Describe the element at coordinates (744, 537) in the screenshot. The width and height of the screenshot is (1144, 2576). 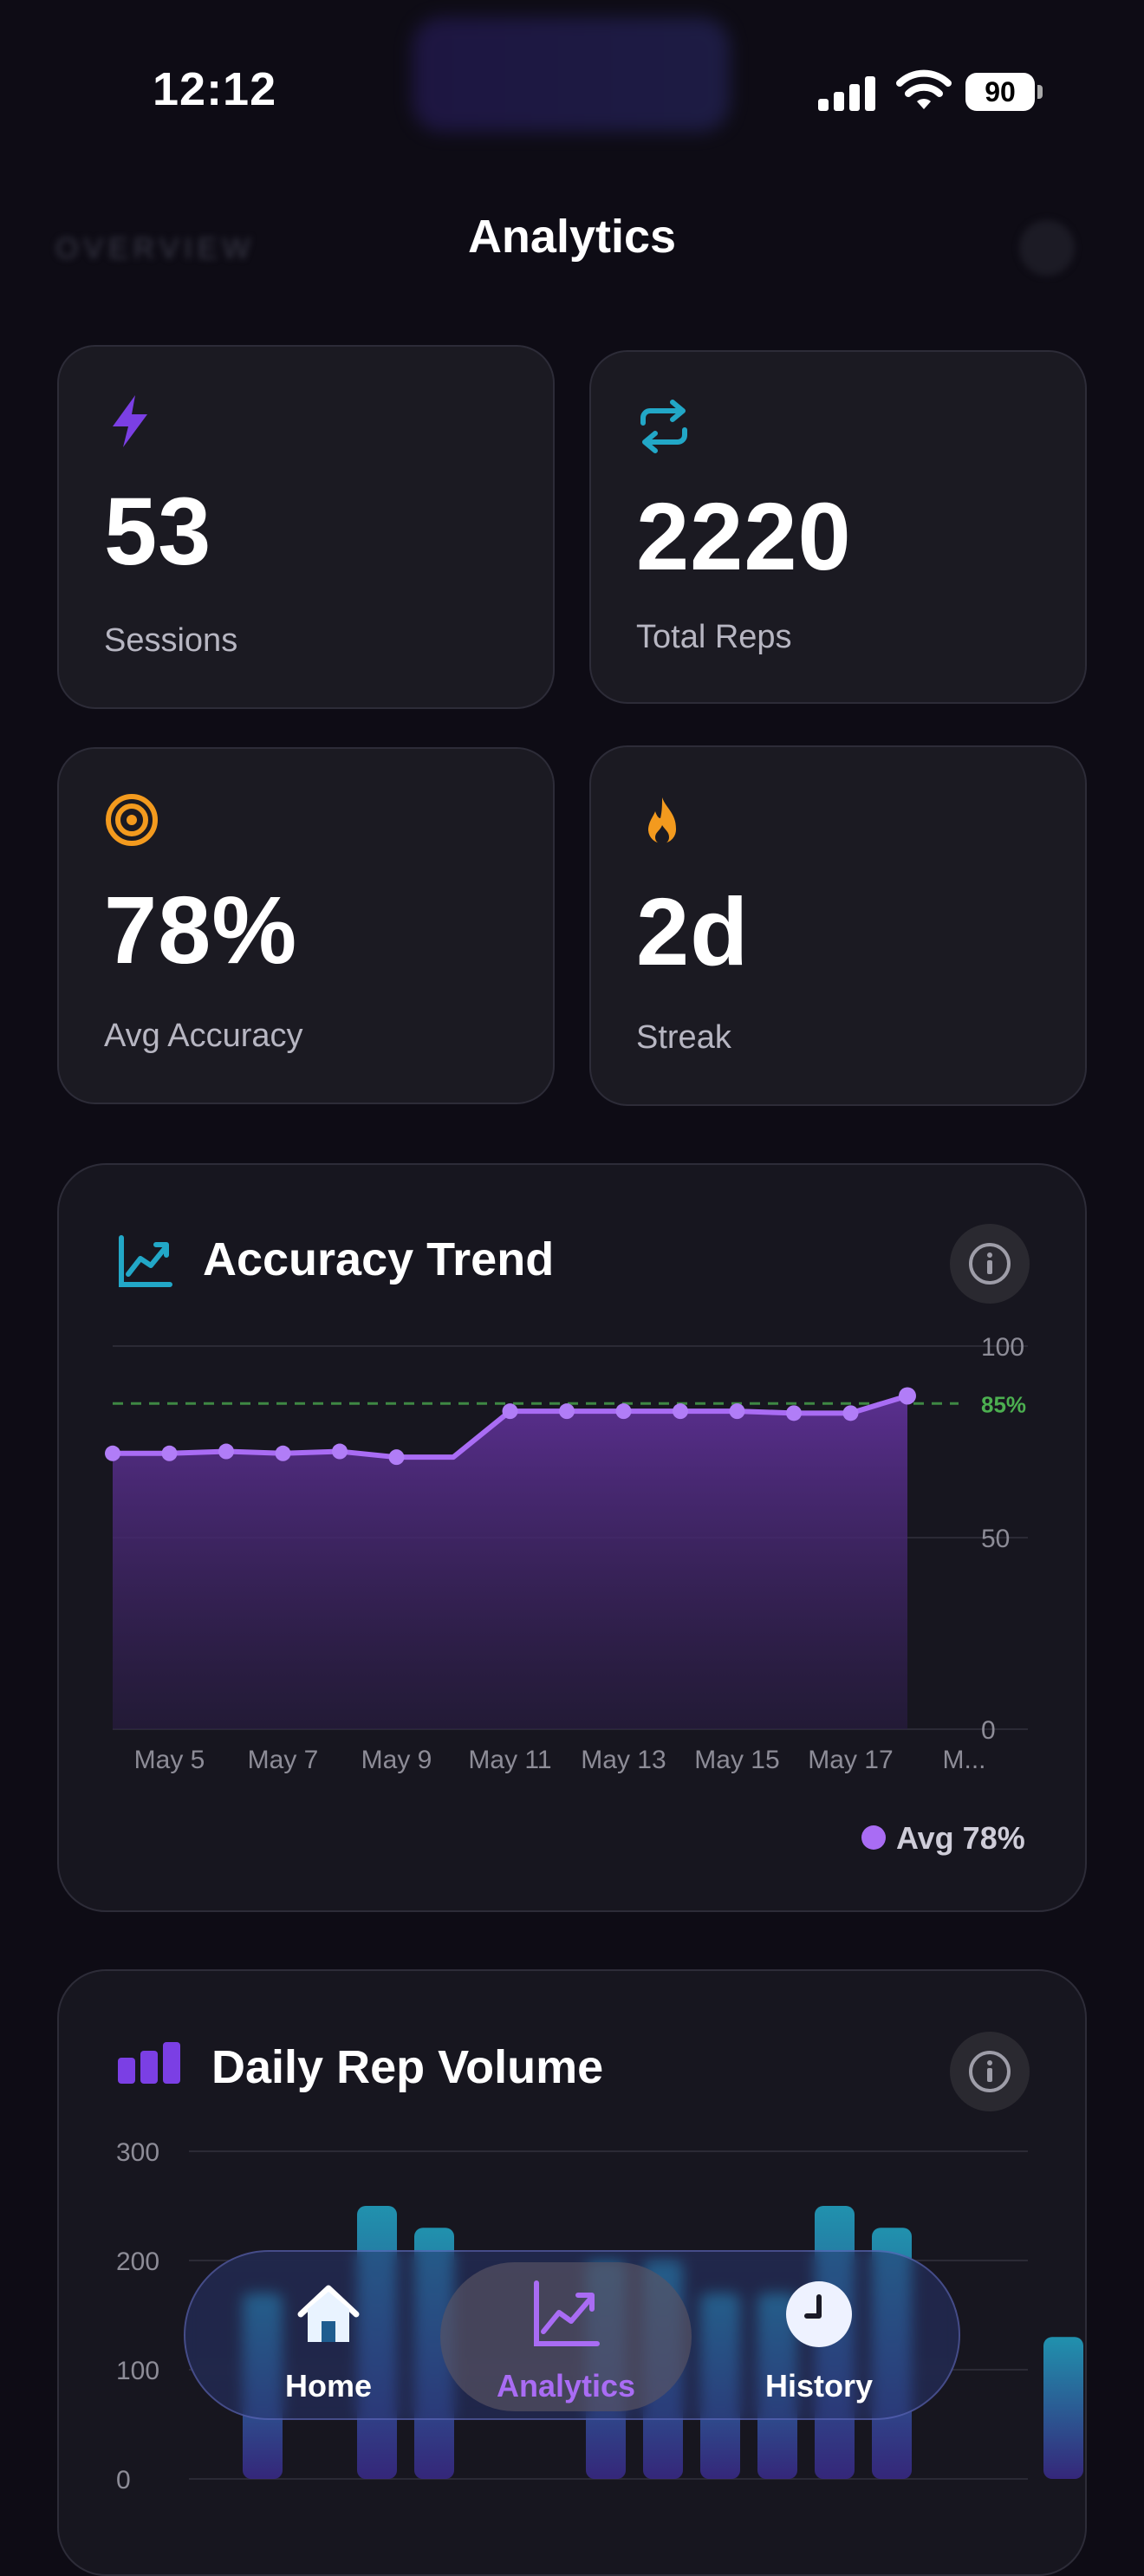
I see `total-reps-value: 2220` at that location.